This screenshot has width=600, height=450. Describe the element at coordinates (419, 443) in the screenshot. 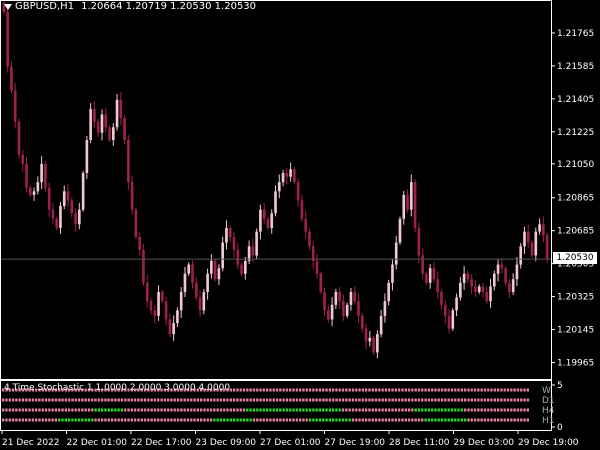

I see `time-tick-label: 28 Dec 11:00` at that location.